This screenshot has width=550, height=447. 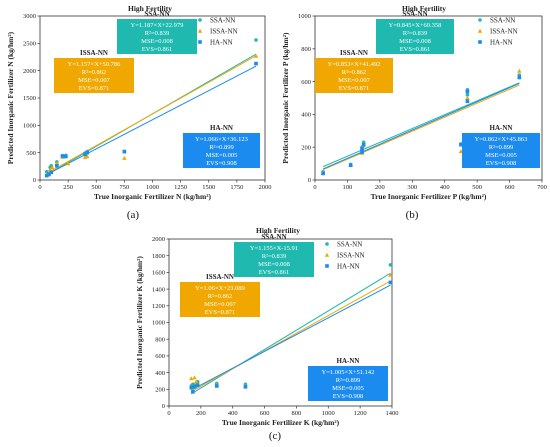 What do you see at coordinates (392, 413) in the screenshot?
I see `x-tick-label: 1400` at bounding box center [392, 413].